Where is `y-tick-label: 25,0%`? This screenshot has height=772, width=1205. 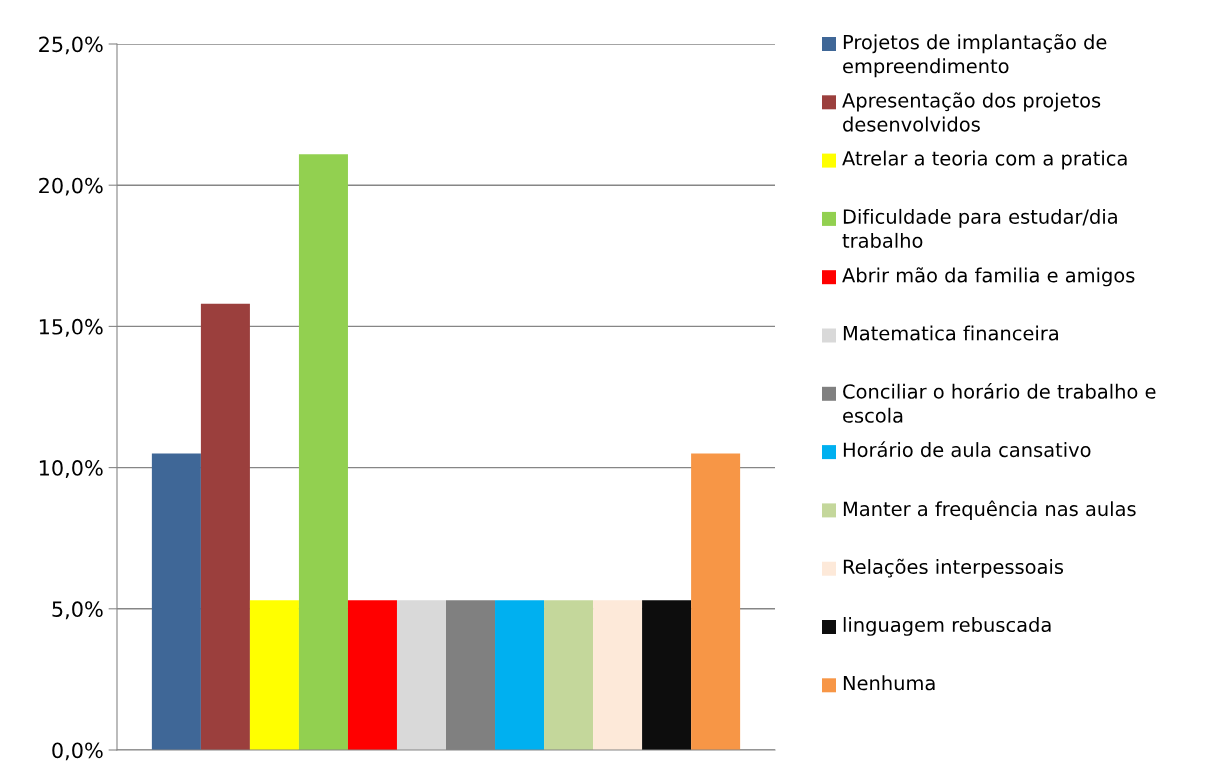
y-tick-label: 25,0% is located at coordinates (71, 45).